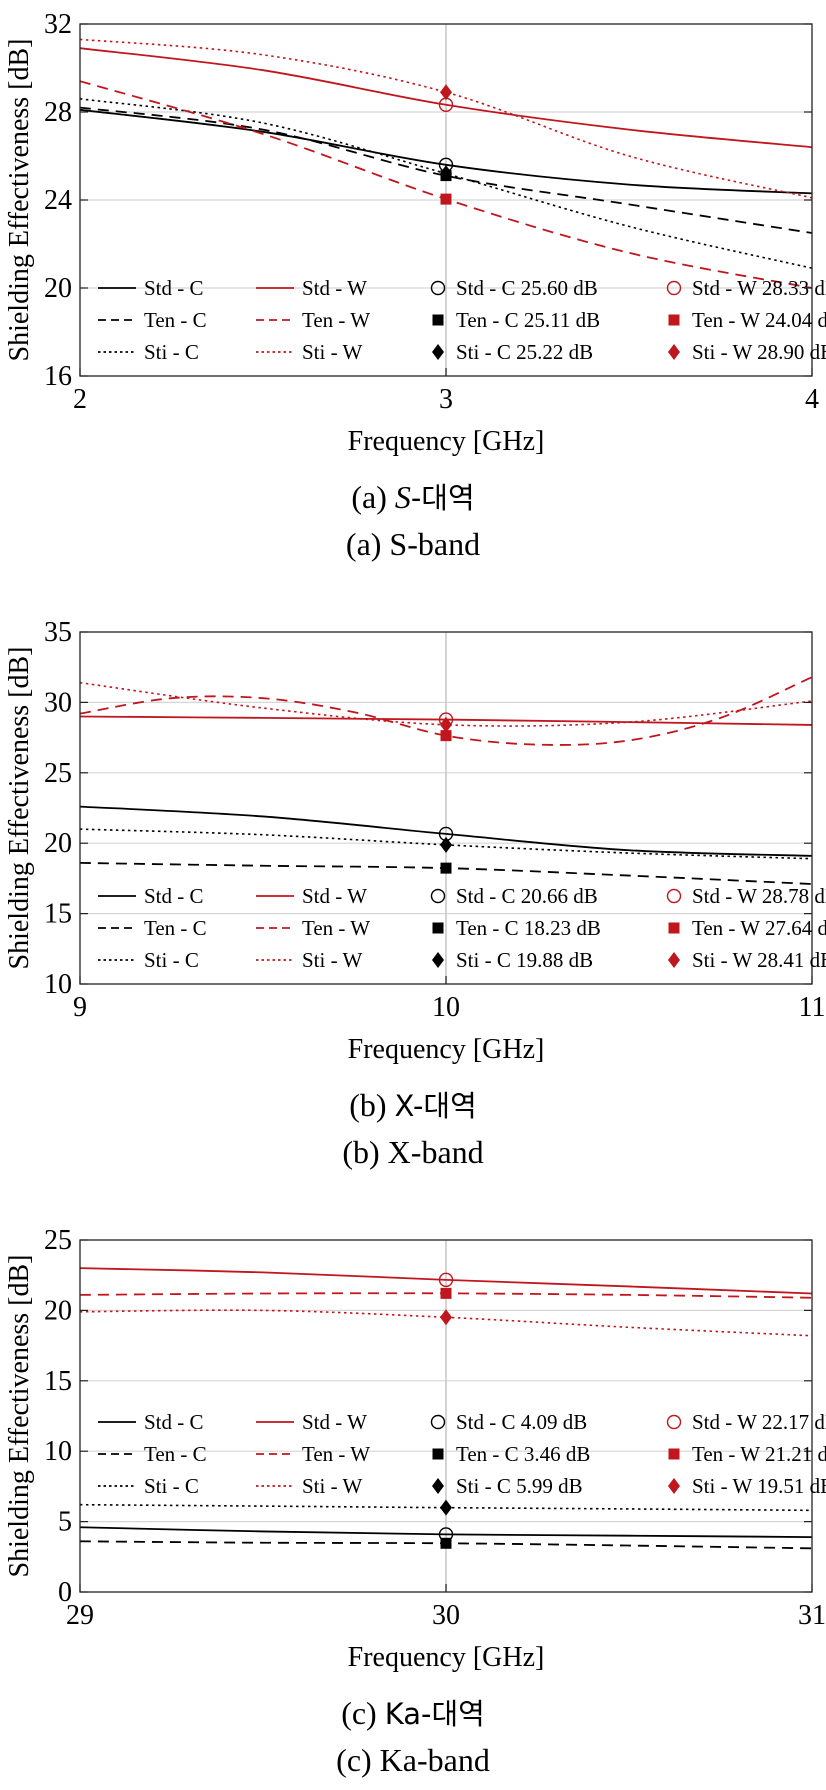 Image resolution: width=826 pixels, height=1790 pixels. What do you see at coordinates (759, 320) in the screenshot?
I see `panel-a-legend-label: Ten - W 24.04 dB` at bounding box center [759, 320].